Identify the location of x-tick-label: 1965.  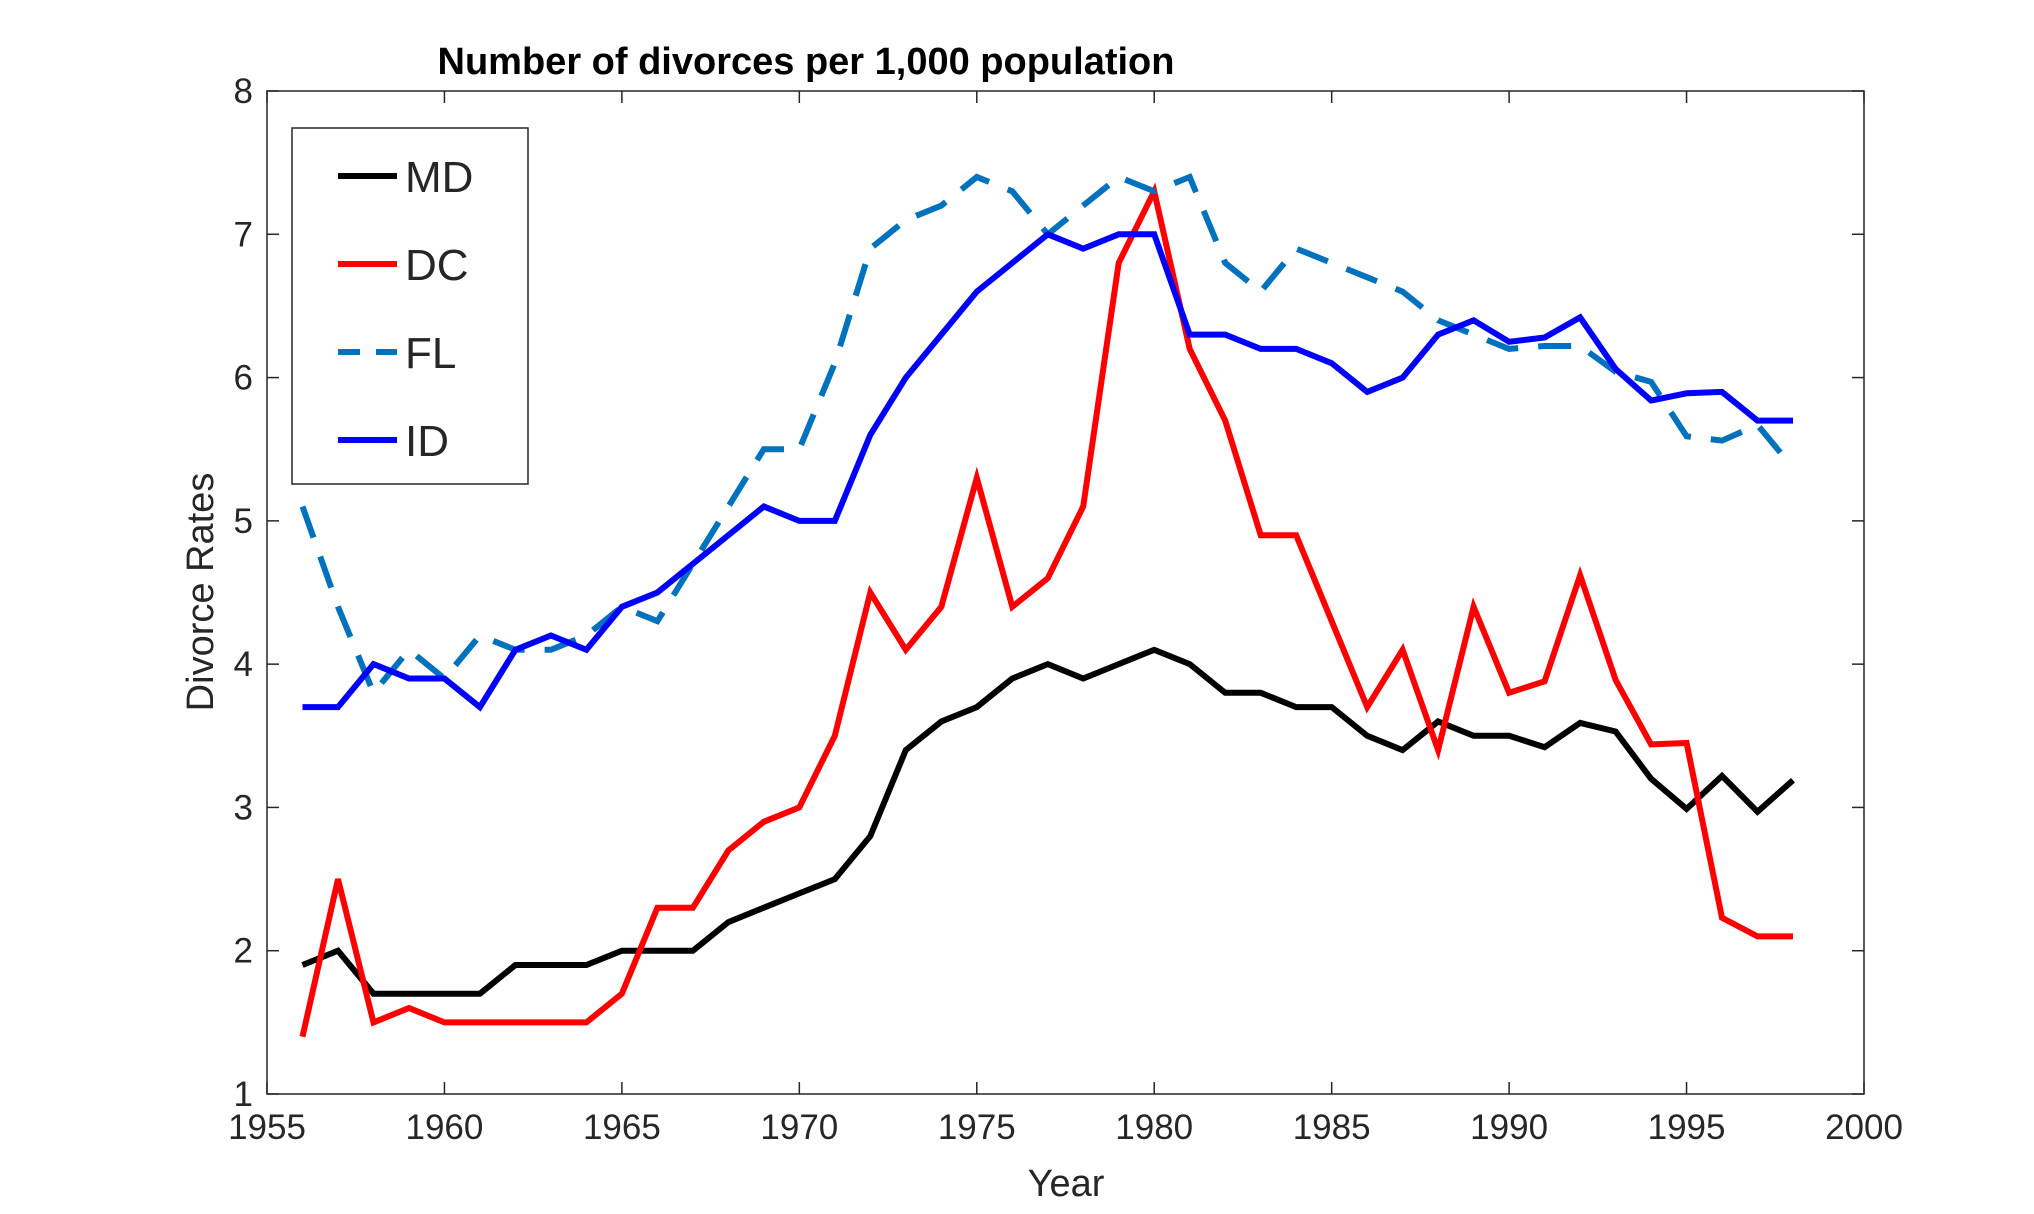
(622, 1127).